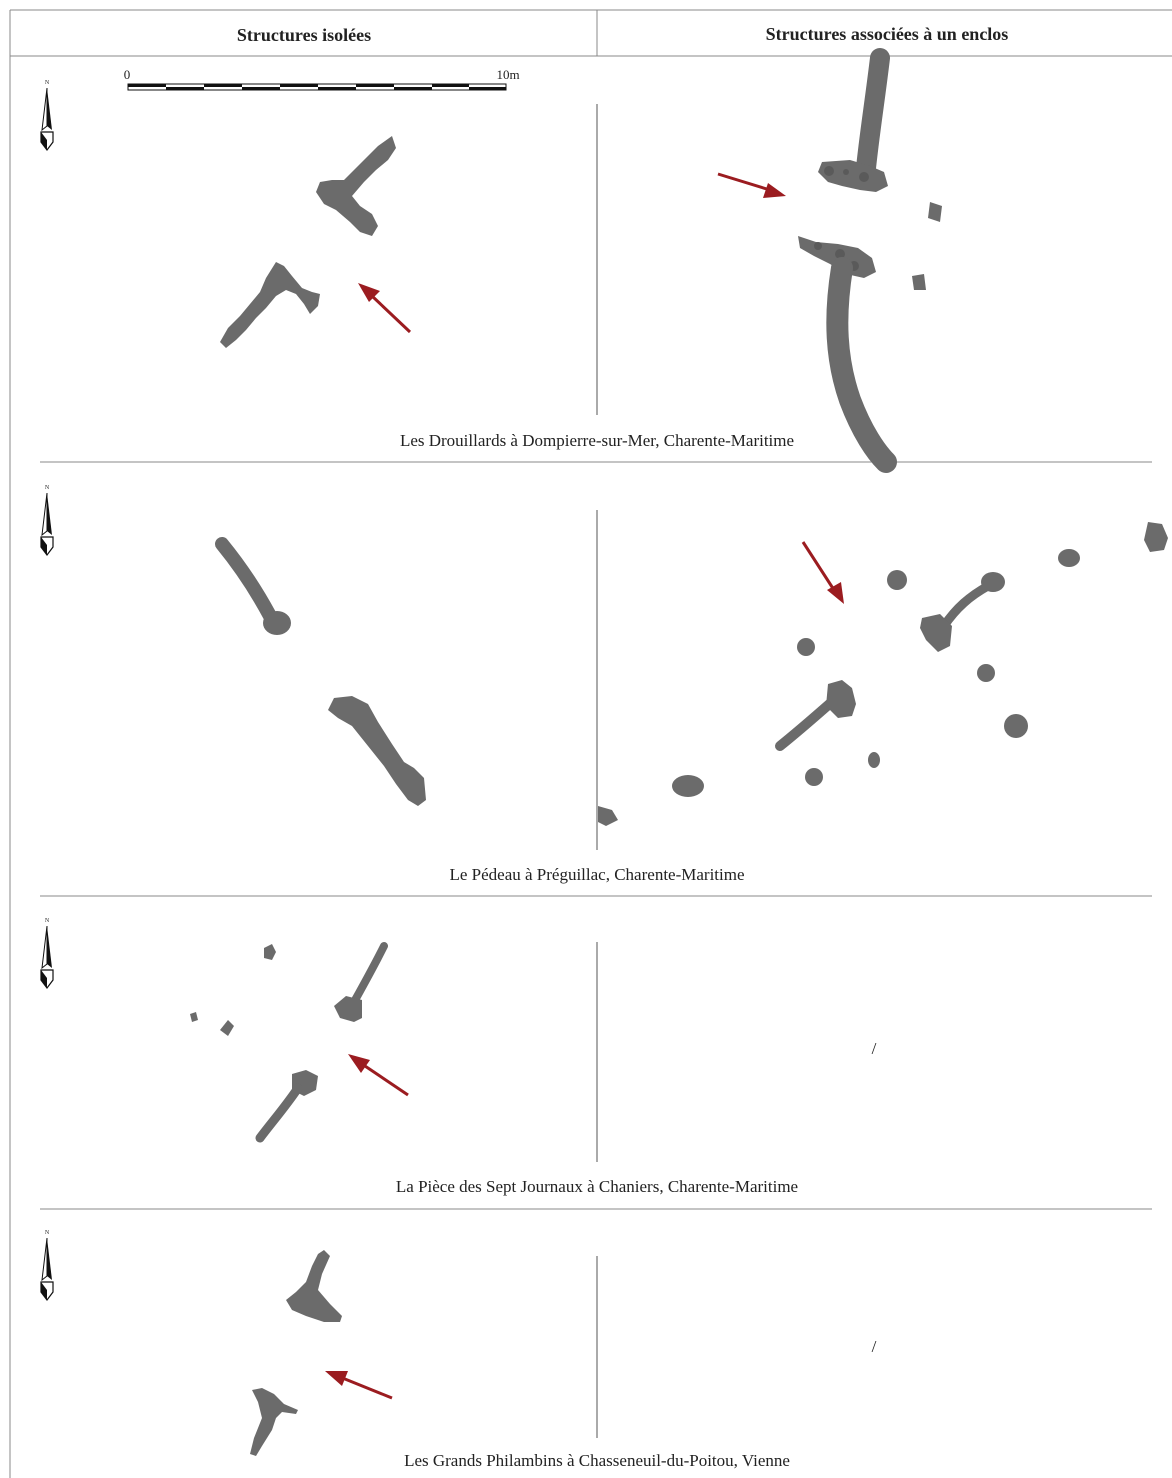 This screenshot has height=1478, width=1172. What do you see at coordinates (883, 674) in the screenshot?
I see `site-2-enclosure-features` at bounding box center [883, 674].